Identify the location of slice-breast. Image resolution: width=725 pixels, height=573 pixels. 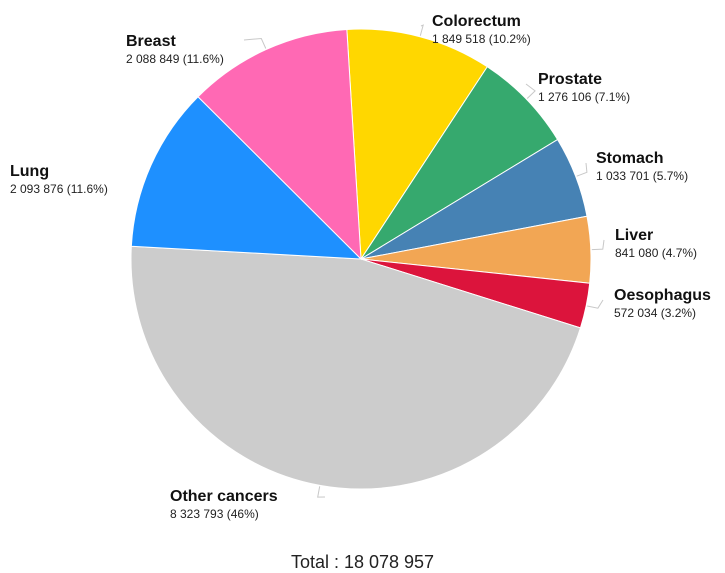
(279, 144).